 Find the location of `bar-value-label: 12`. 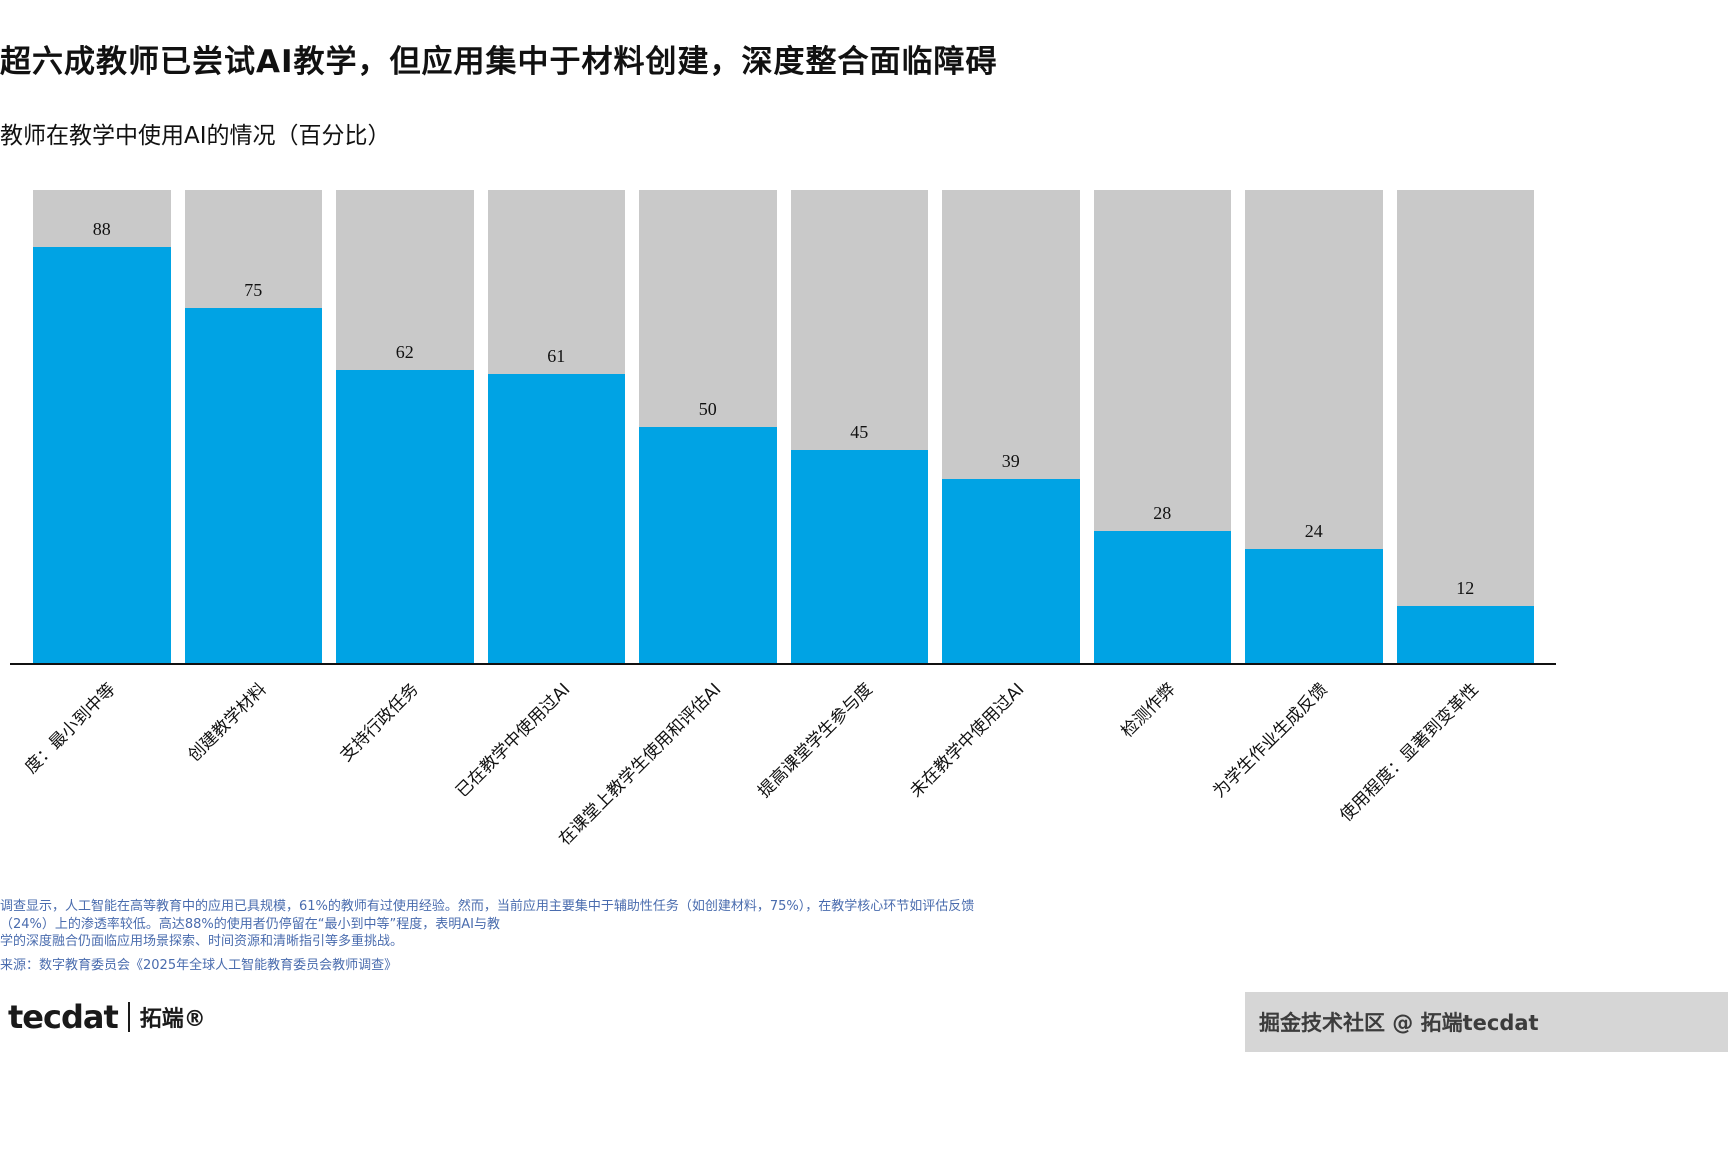

bar-value-label: 12 is located at coordinates (1465, 588).